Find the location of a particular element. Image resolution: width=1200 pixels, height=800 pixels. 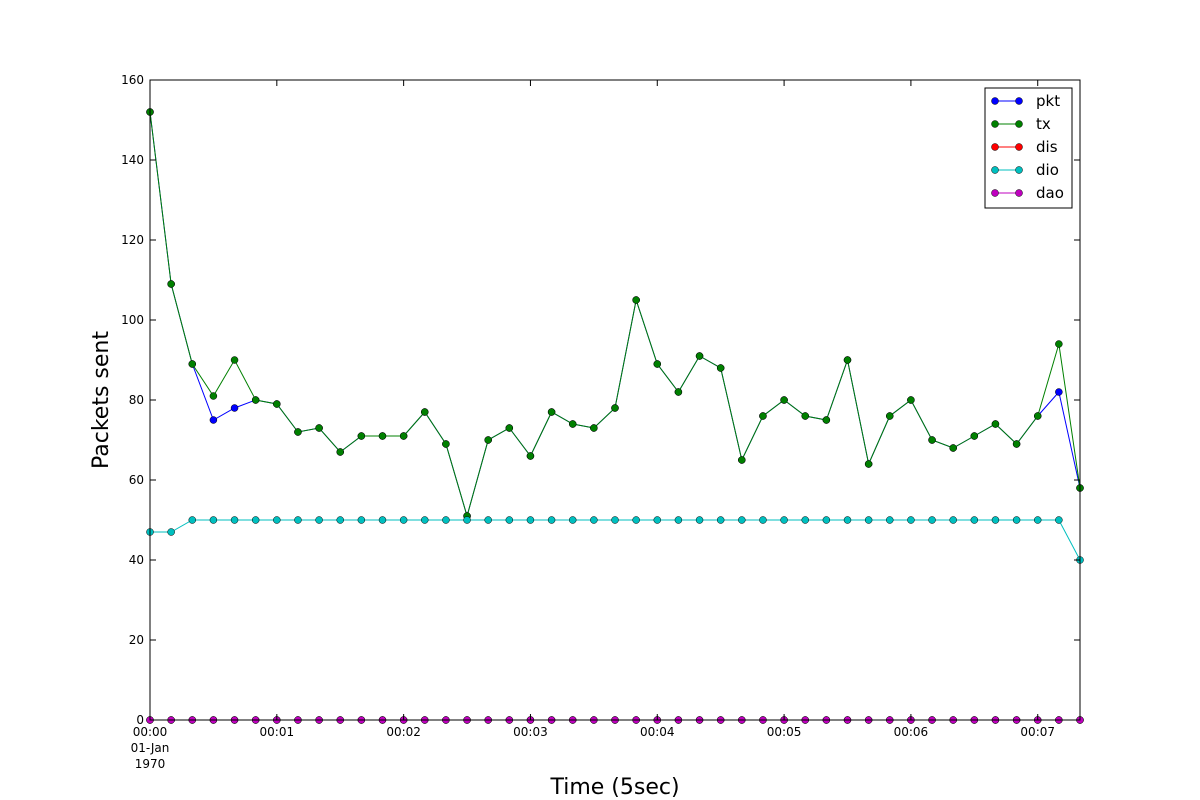

x-tick-label: 00:03 is located at coordinates (530, 732).